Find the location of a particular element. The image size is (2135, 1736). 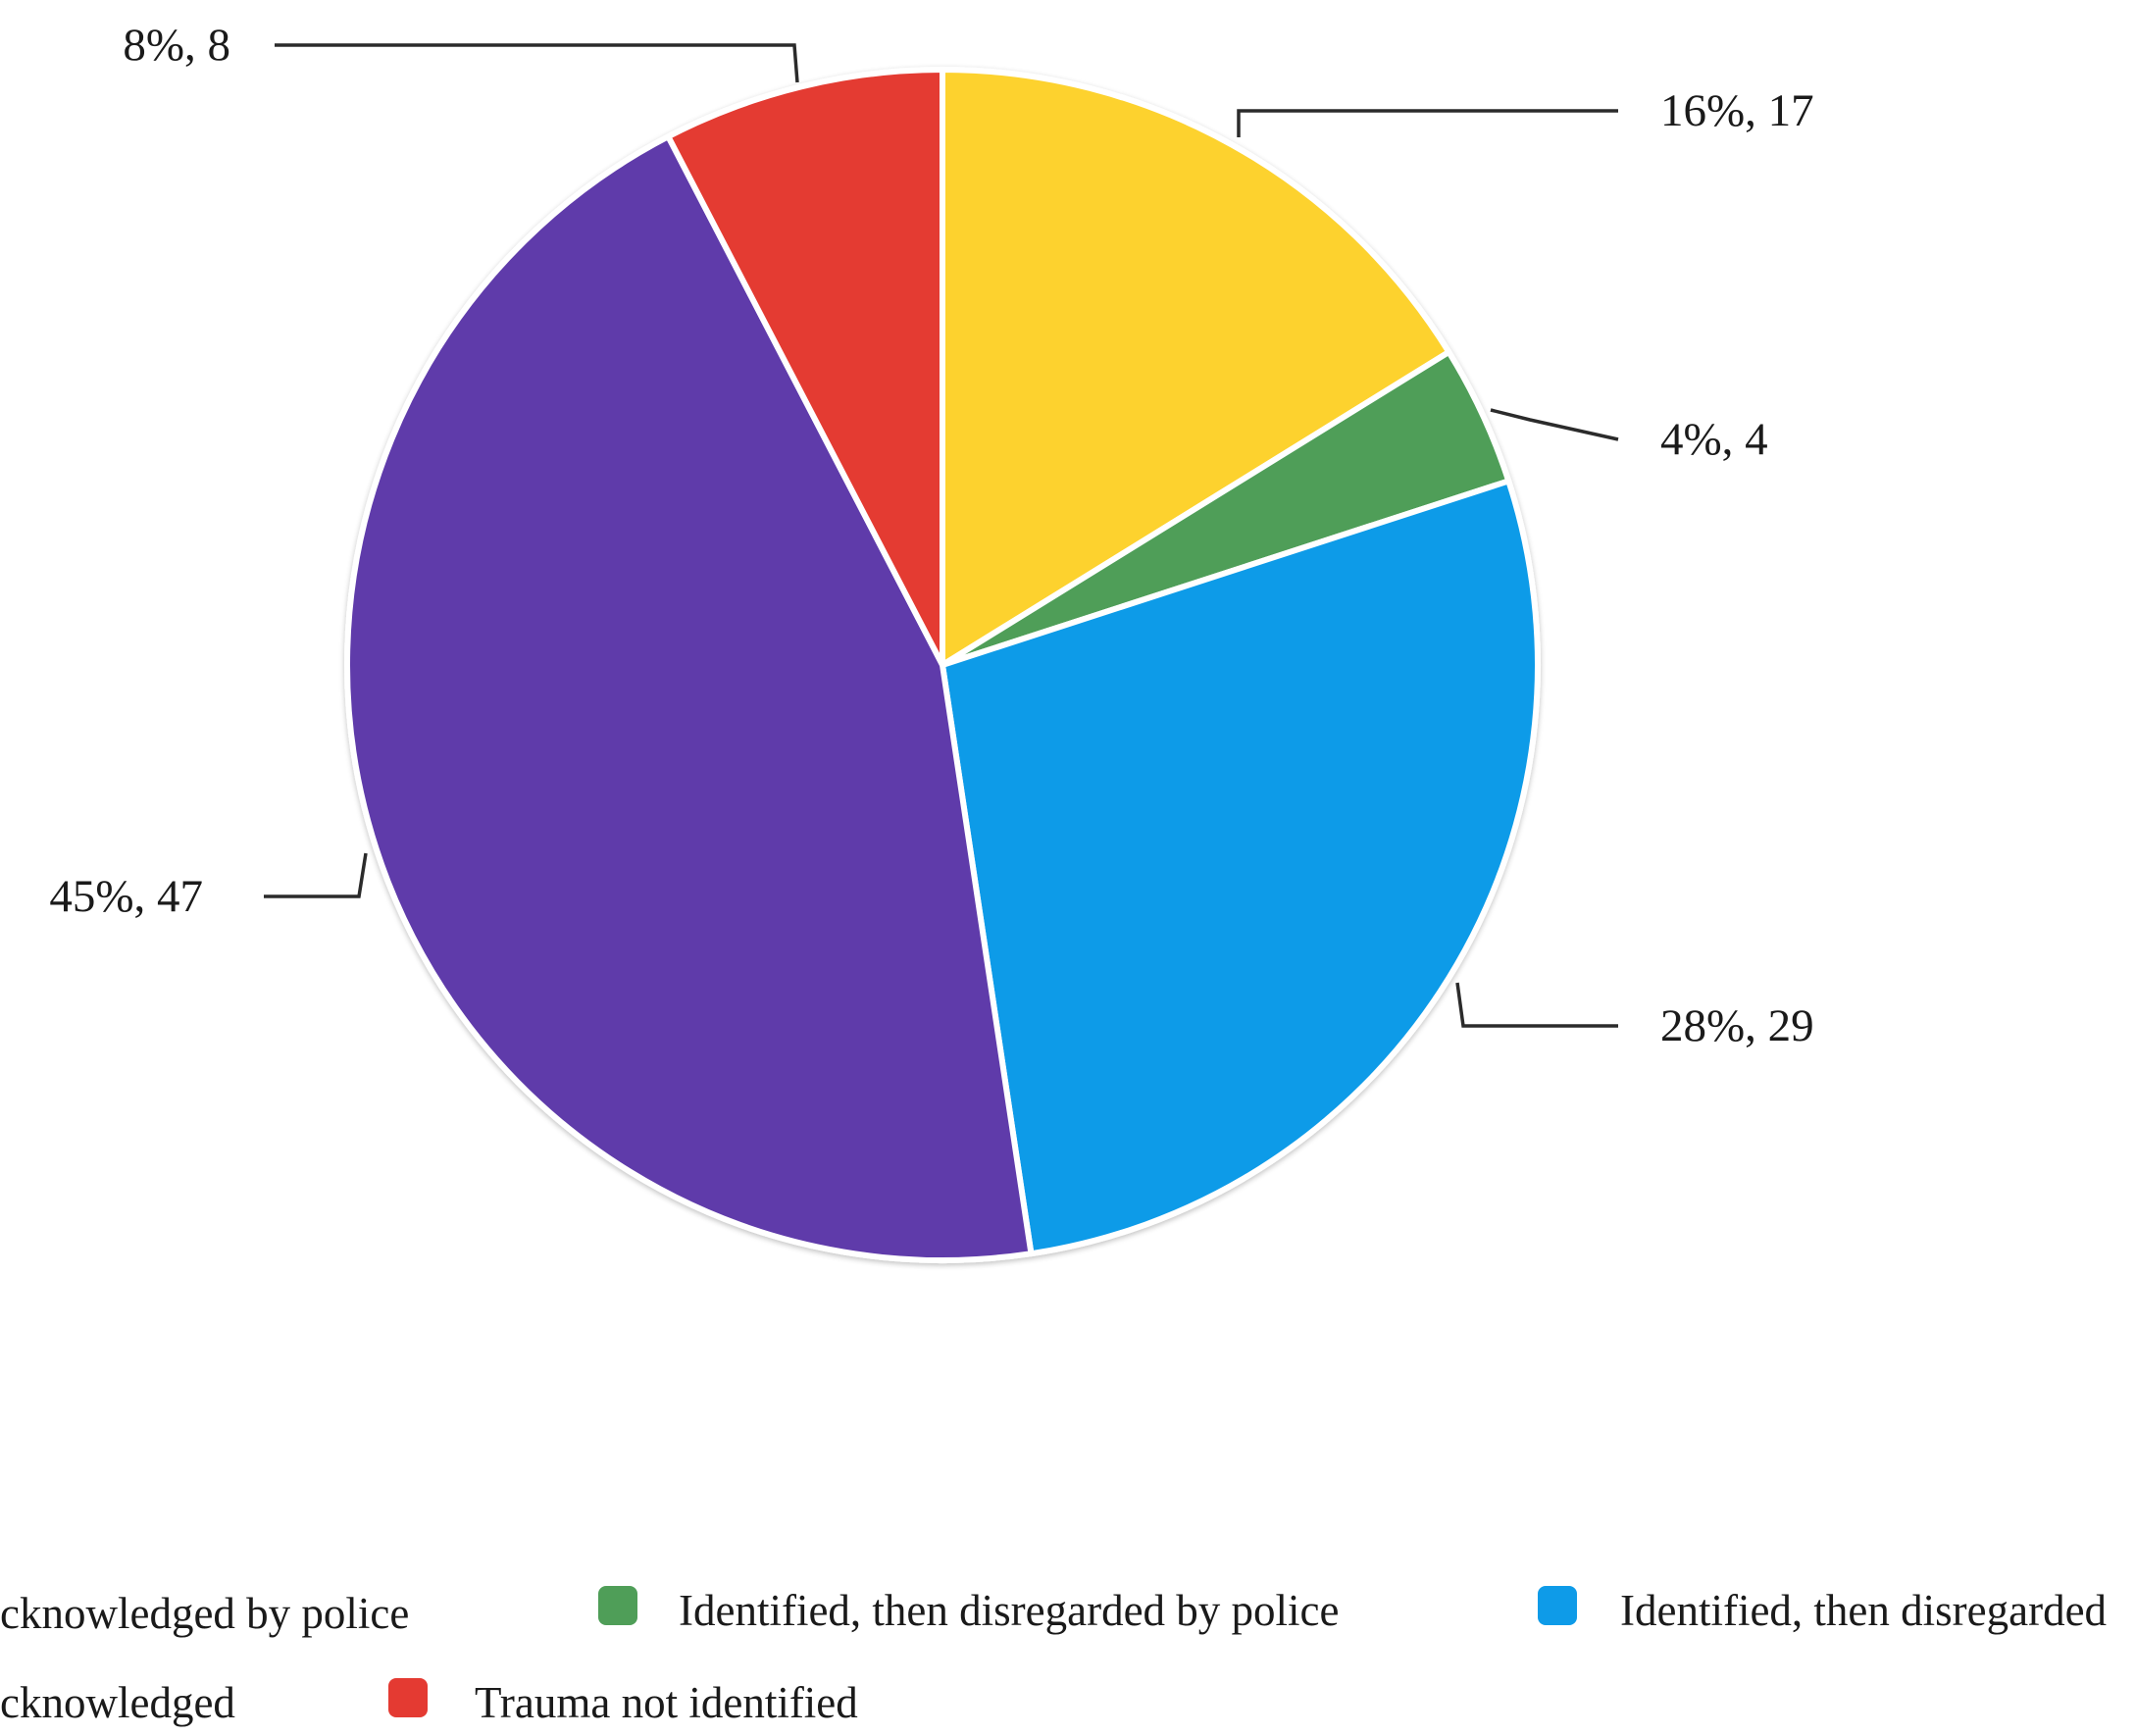

legend-item-trauma-not-identified: Trauma not identified is located at coordinates (623, 1703).